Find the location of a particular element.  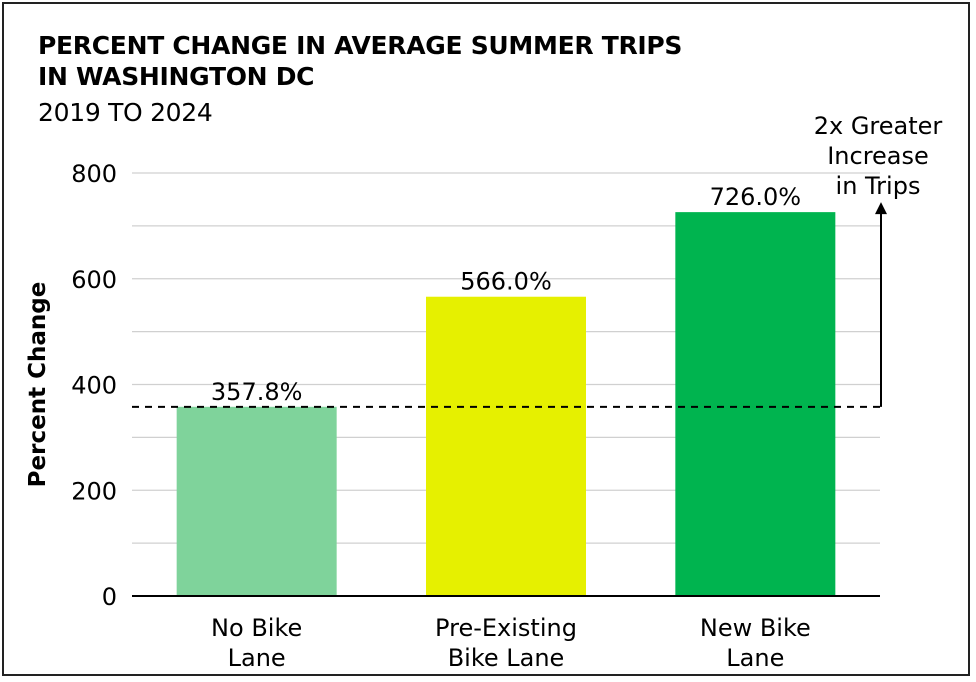

y-tick-label: 400 is located at coordinates (94, 386).